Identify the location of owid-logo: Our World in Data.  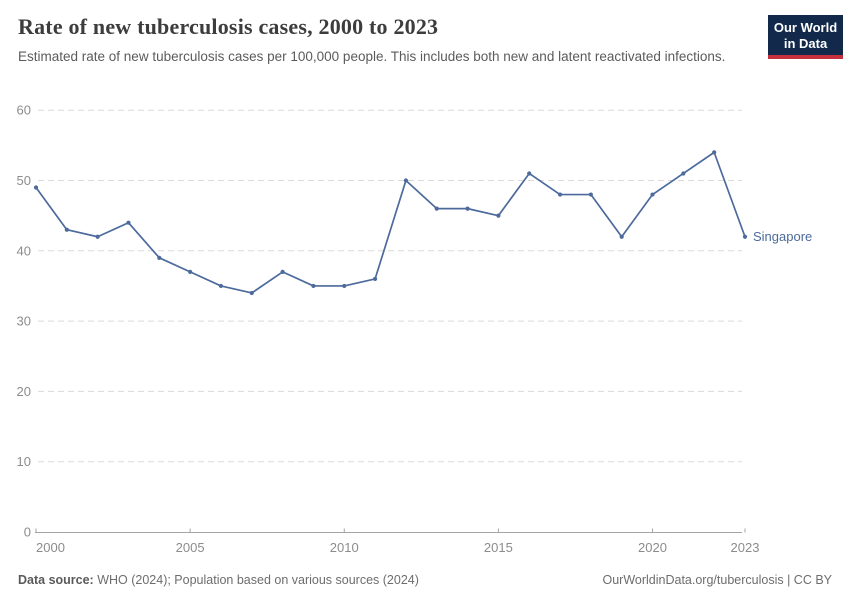
(805, 37).